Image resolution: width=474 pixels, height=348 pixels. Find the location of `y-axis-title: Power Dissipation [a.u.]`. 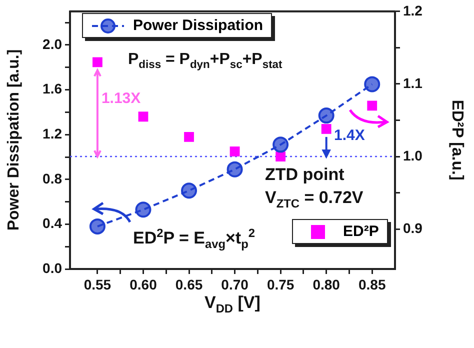

y-axis-title: Power Dissipation [a.u.] is located at coordinates (13, 140).